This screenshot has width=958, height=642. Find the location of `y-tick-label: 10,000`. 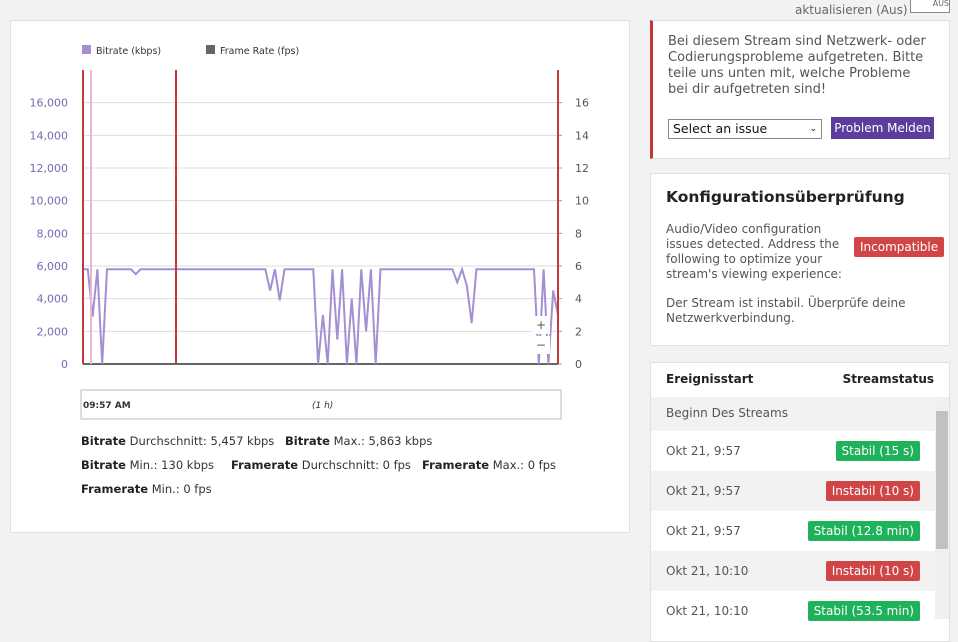

y-tick-label: 10,000 is located at coordinates (49, 201).